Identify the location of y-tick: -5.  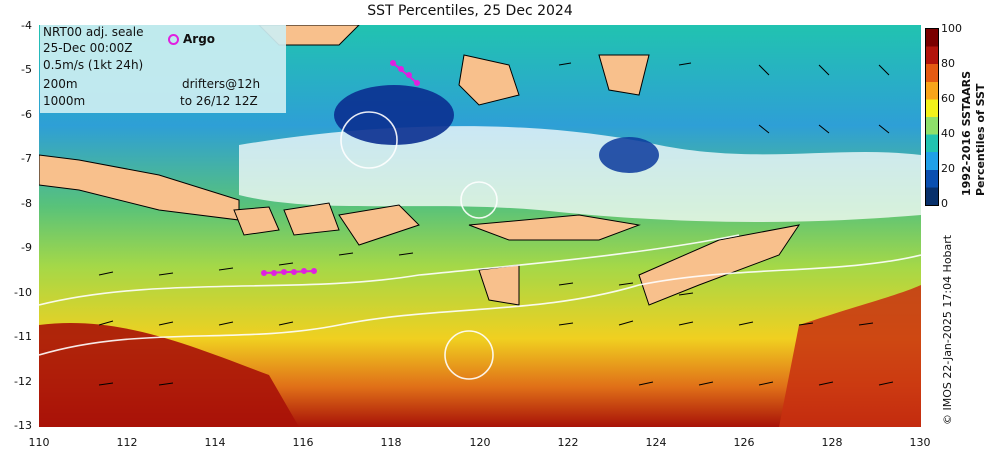
(26, 69).